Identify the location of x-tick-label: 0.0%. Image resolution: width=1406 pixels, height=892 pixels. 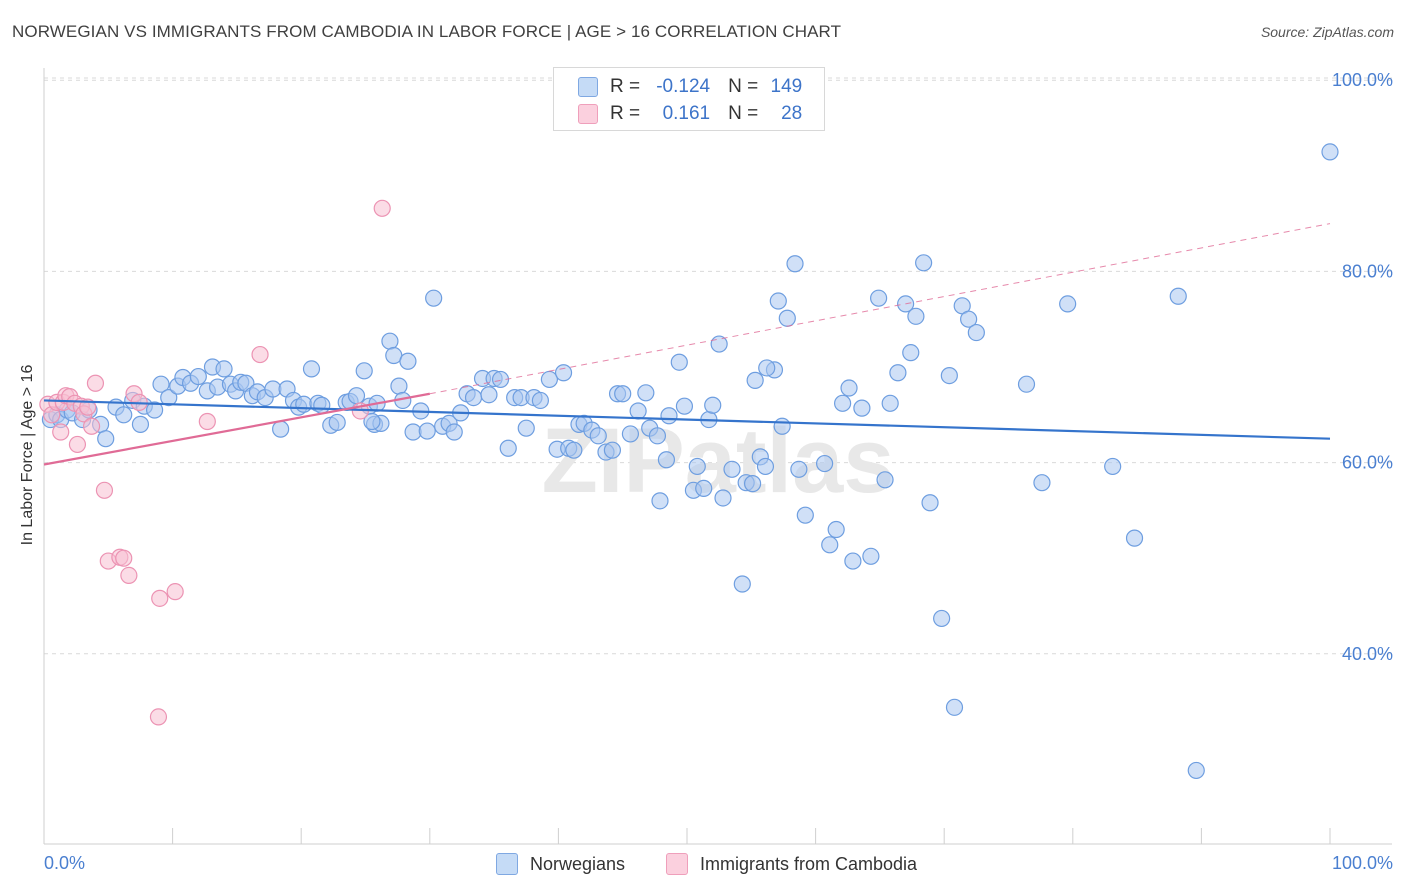
(64, 863).